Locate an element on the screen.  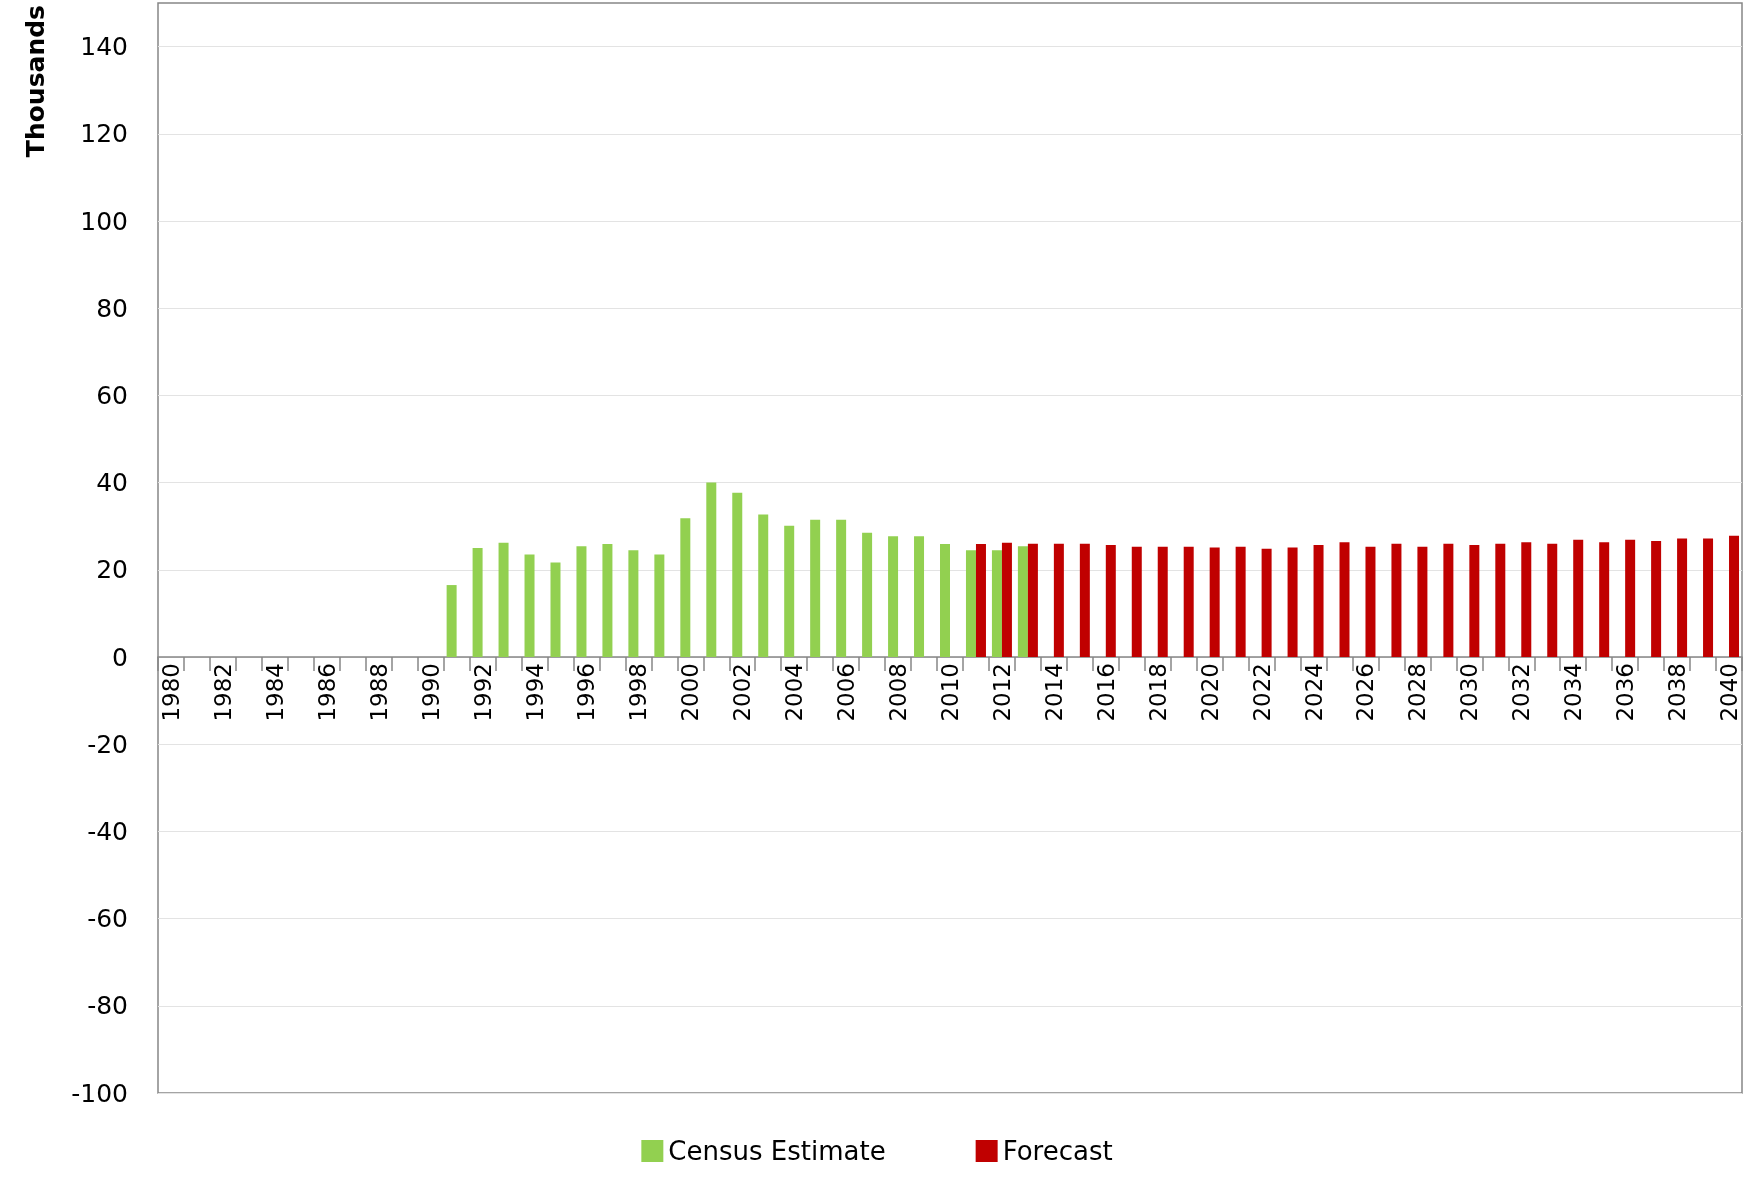
x-tick-label: 2000 is located at coordinates (690, 692).